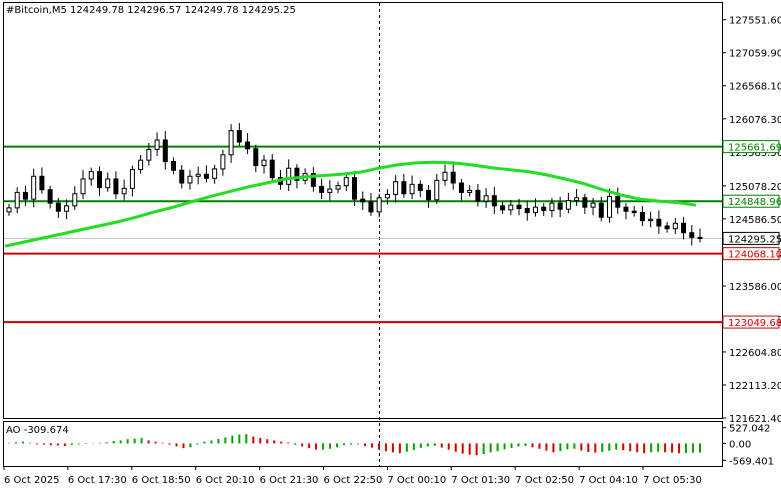 Image resolution: width=781 pixels, height=489 pixels. I want to click on ao-pane-frame, so click(363, 444).